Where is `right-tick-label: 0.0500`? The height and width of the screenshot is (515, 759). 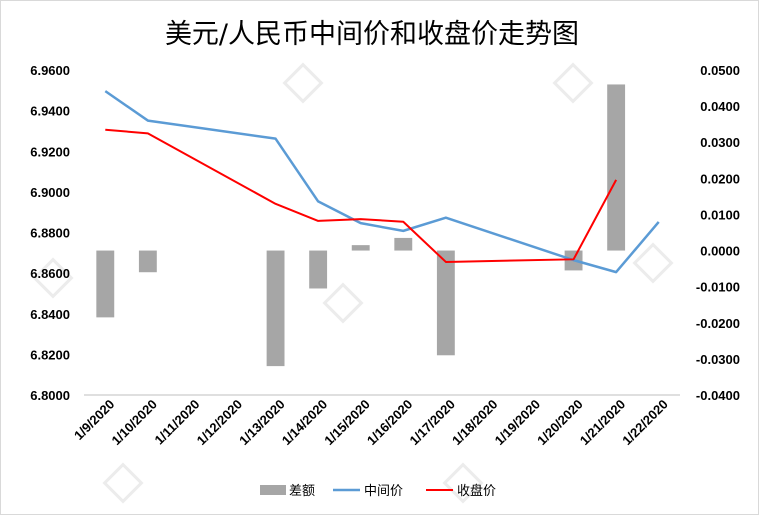
right-tick-label: 0.0500 is located at coordinates (720, 70).